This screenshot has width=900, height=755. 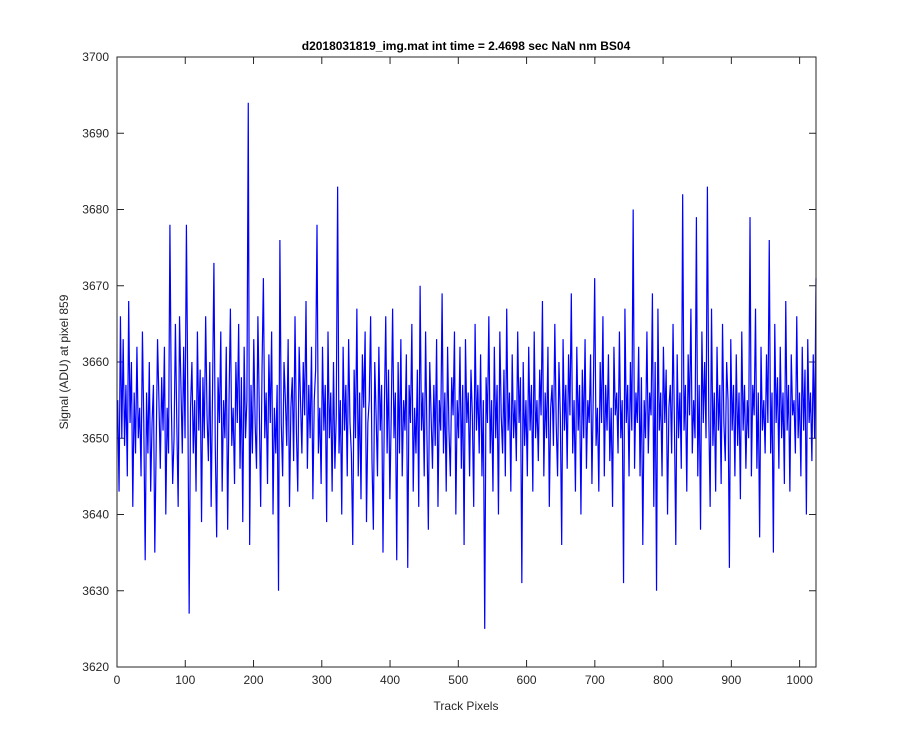 I want to click on x-tick-label: 500, so click(x=458, y=680).